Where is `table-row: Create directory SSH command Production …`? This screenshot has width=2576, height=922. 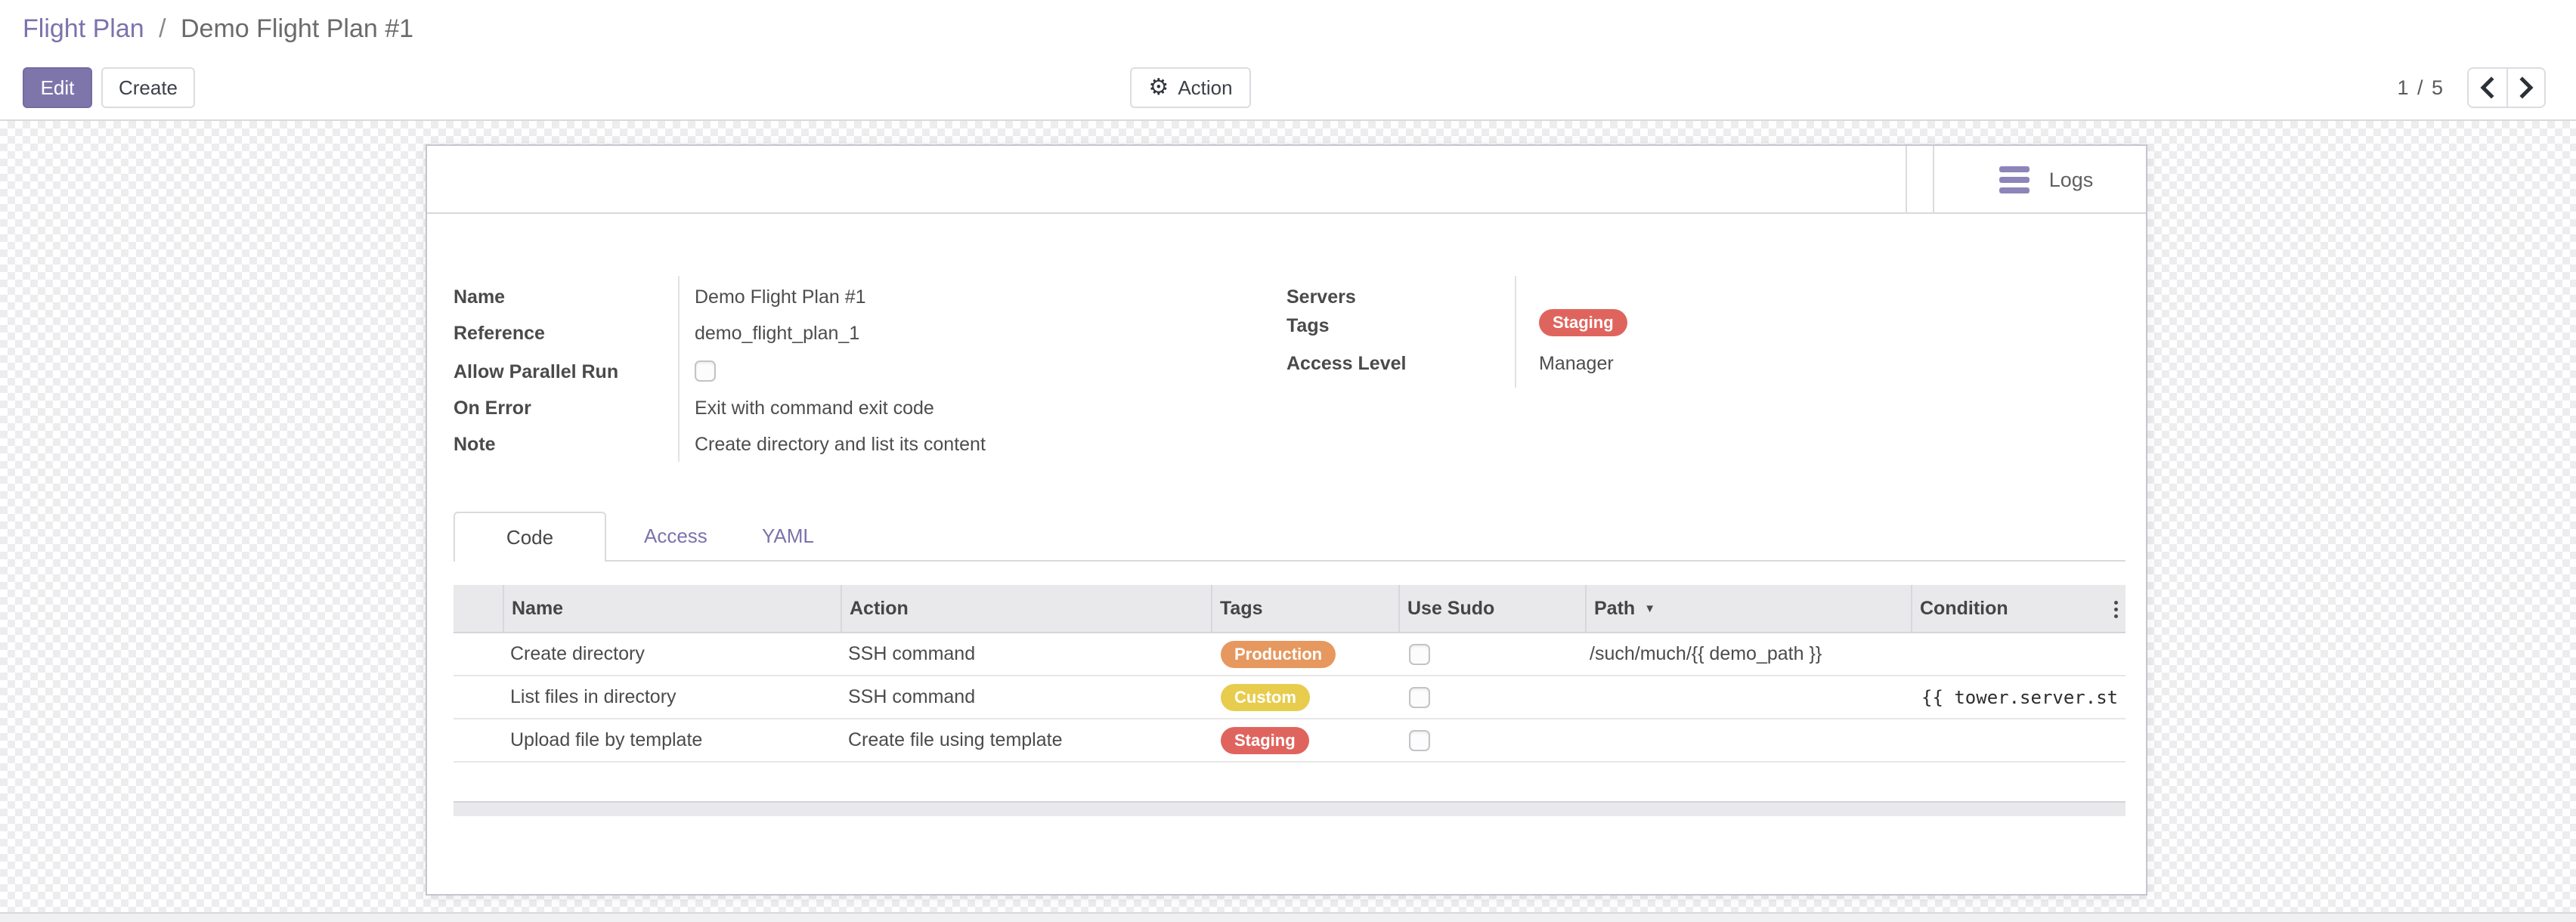 table-row: Create directory SSH command Production … is located at coordinates (1290, 654).